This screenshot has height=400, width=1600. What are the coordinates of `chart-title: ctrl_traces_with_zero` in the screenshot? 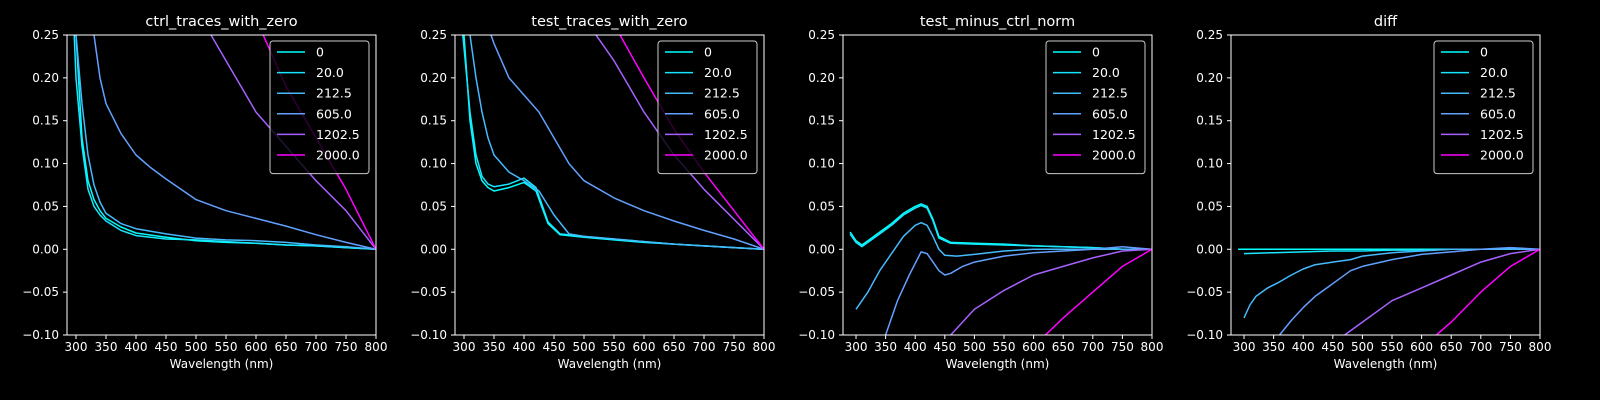 It's located at (221, 22).